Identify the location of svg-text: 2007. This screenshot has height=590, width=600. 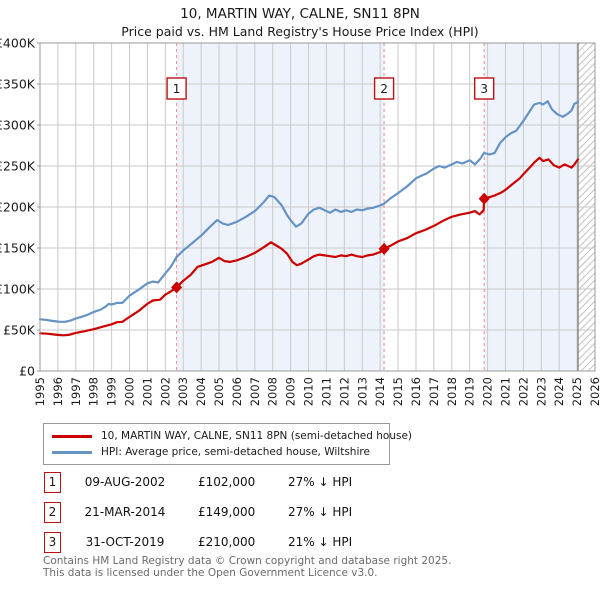
(255, 391).